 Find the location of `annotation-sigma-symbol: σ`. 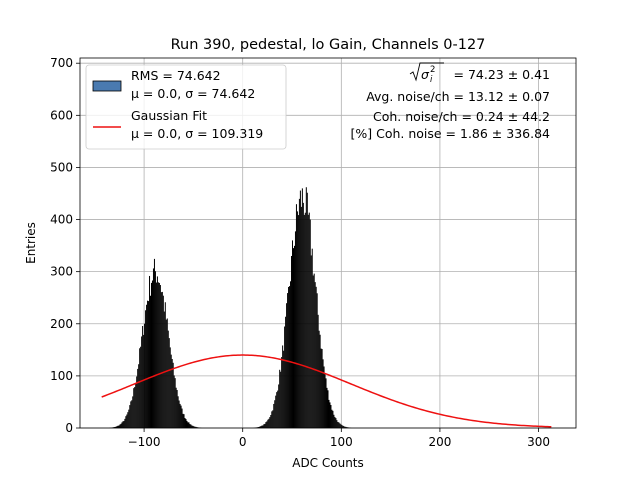

annotation-sigma-symbol: σ is located at coordinates (425, 74).